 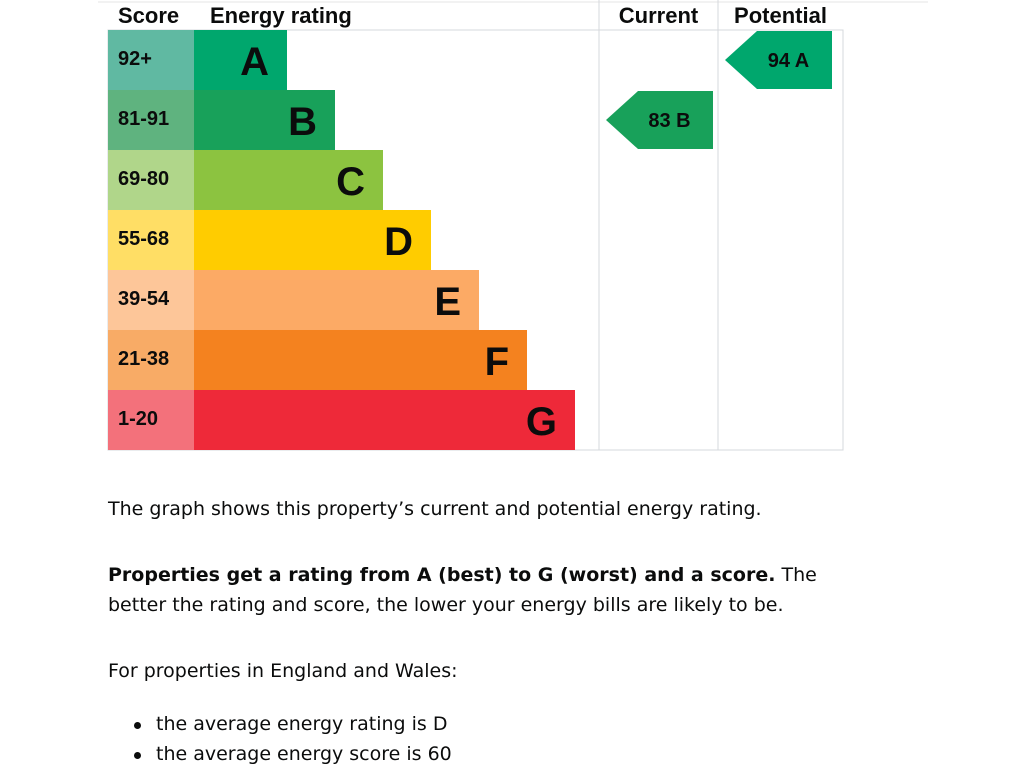 I want to click on rating-bar-e, so click(x=336, y=300).